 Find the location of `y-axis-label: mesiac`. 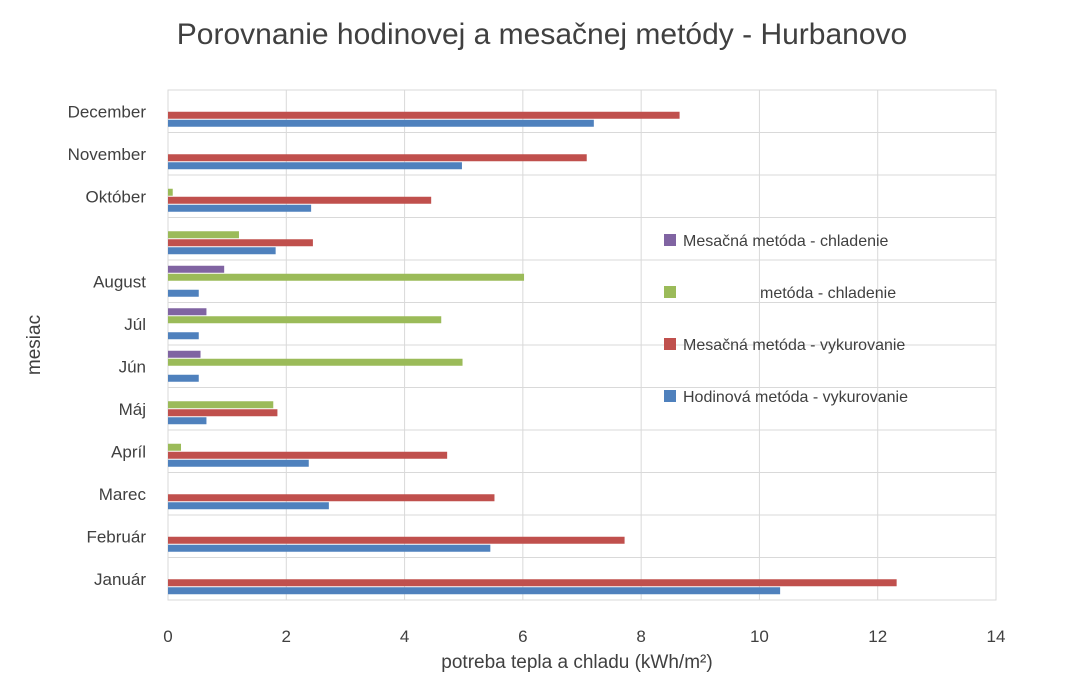

y-axis-label: mesiac is located at coordinates (34, 345).